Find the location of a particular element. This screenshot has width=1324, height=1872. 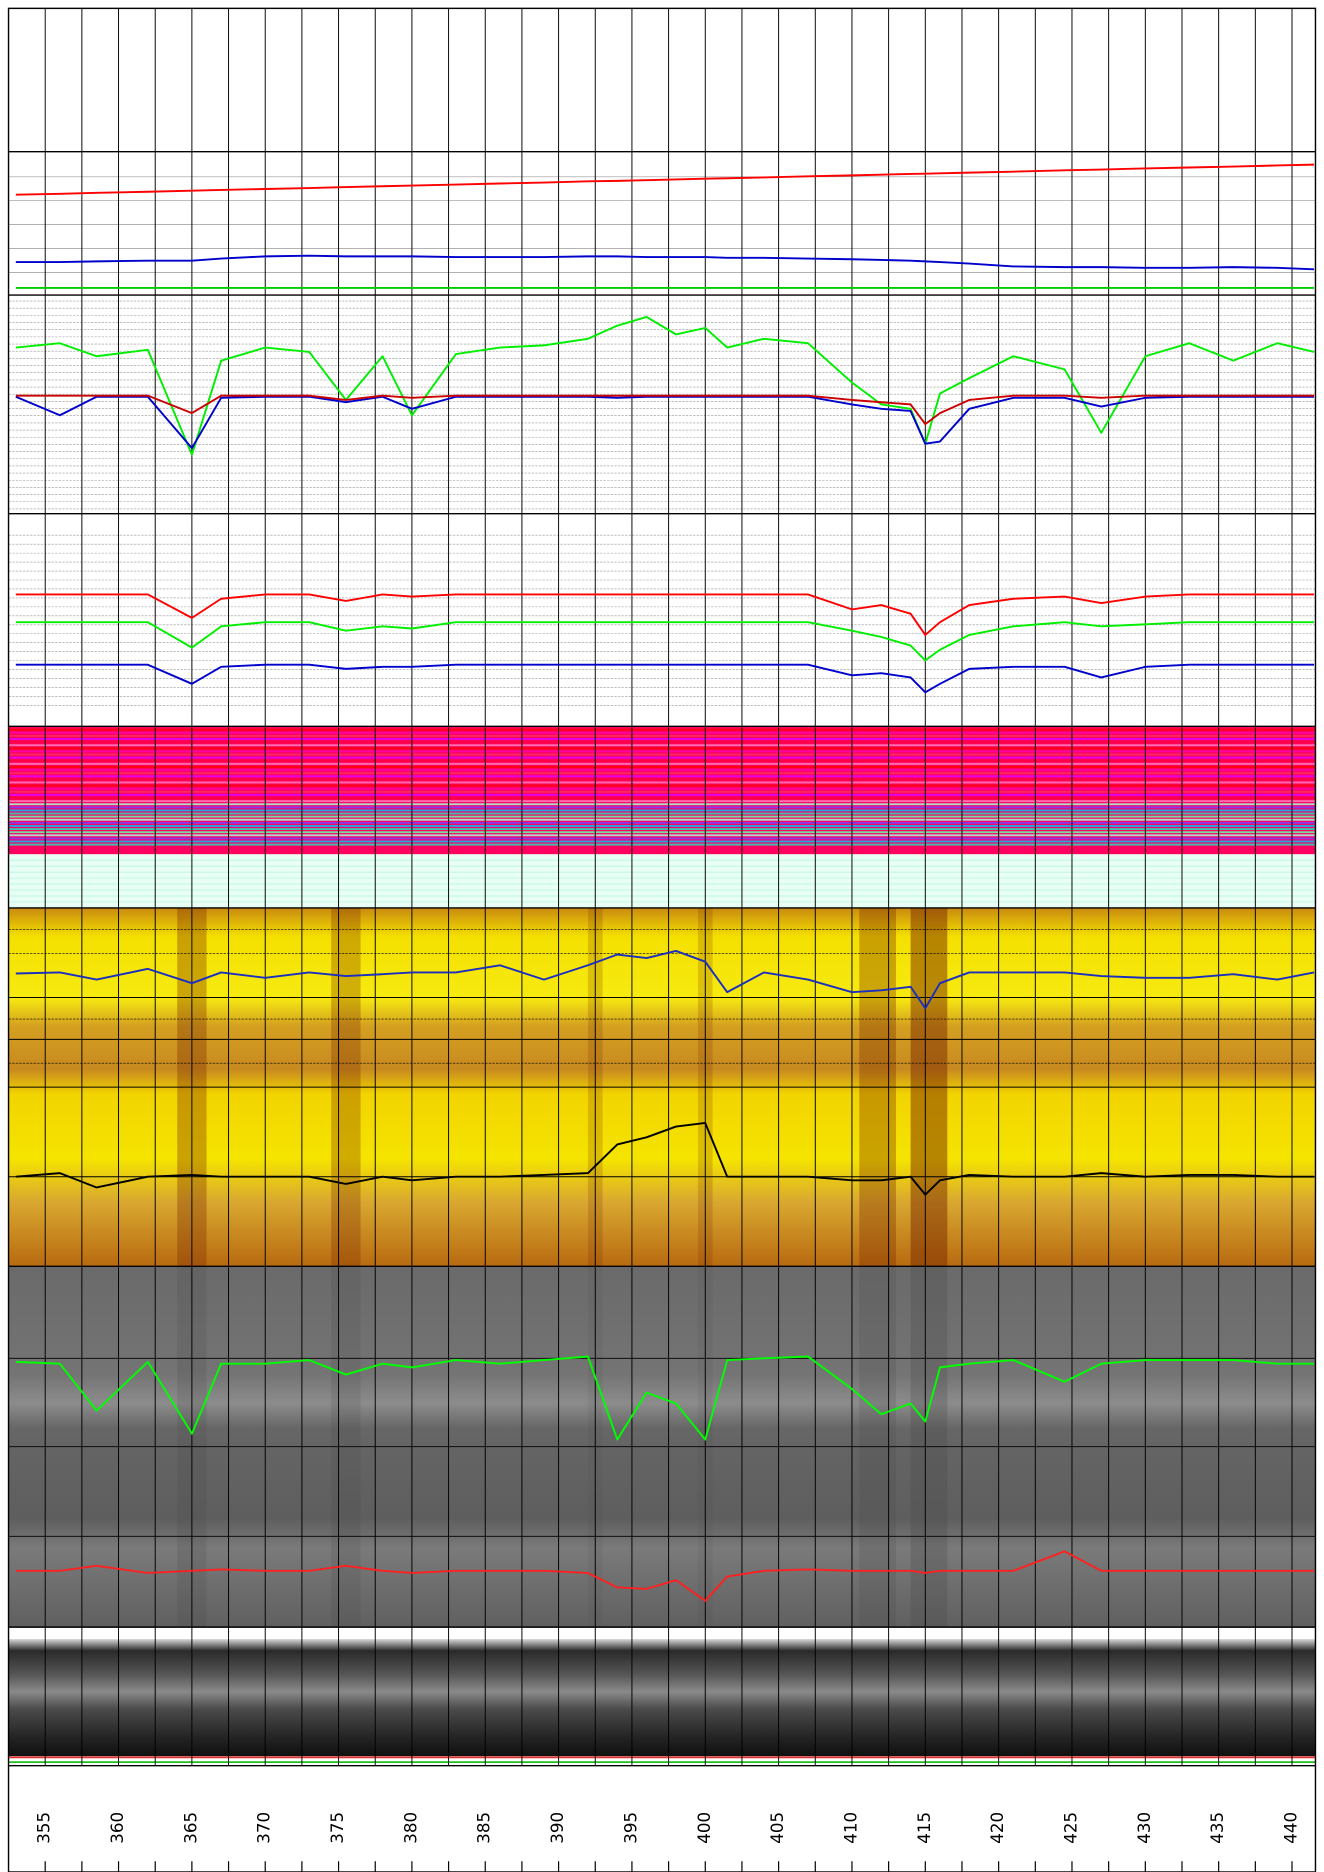

depth-tick-label: 420 is located at coordinates (997, 1828).